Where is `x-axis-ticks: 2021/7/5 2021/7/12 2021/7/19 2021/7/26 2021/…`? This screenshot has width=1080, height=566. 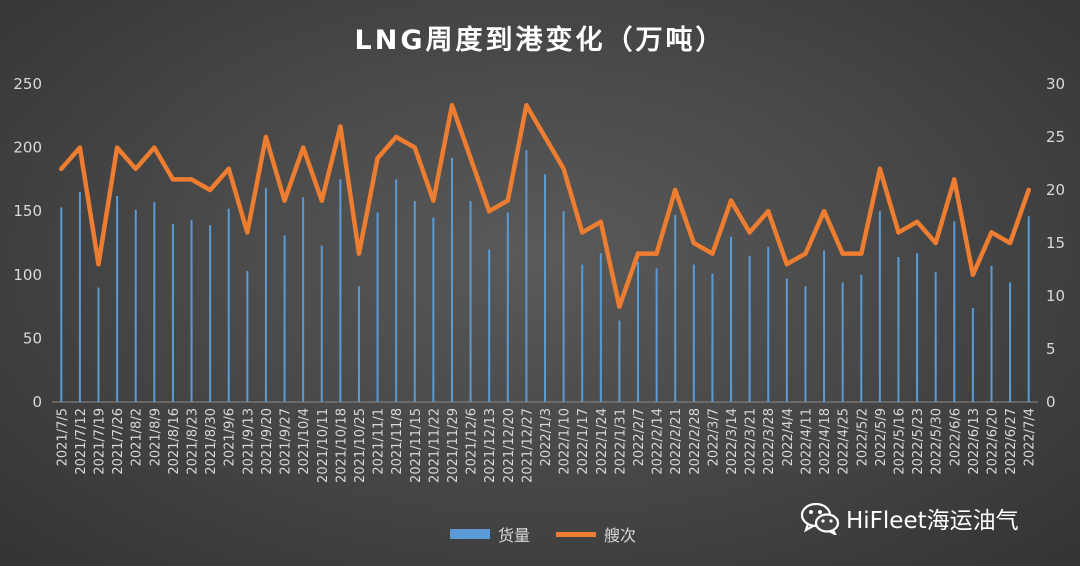
x-axis-ticks: 2021/7/5 2021/7/12 2021/7/19 2021/7/26 2021/… is located at coordinates (546, 445).